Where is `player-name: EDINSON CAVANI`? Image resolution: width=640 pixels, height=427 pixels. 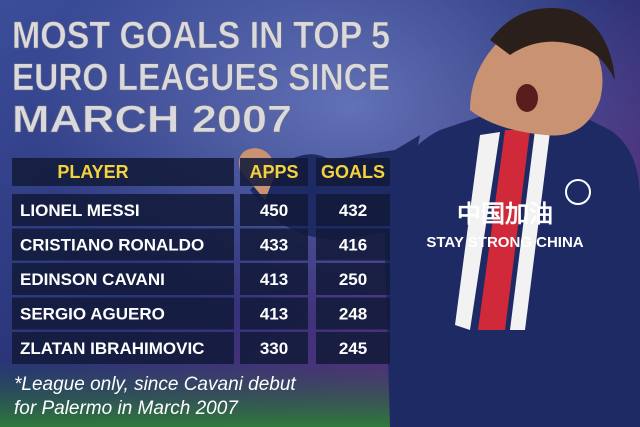 player-name: EDINSON CAVANI is located at coordinates (92, 279).